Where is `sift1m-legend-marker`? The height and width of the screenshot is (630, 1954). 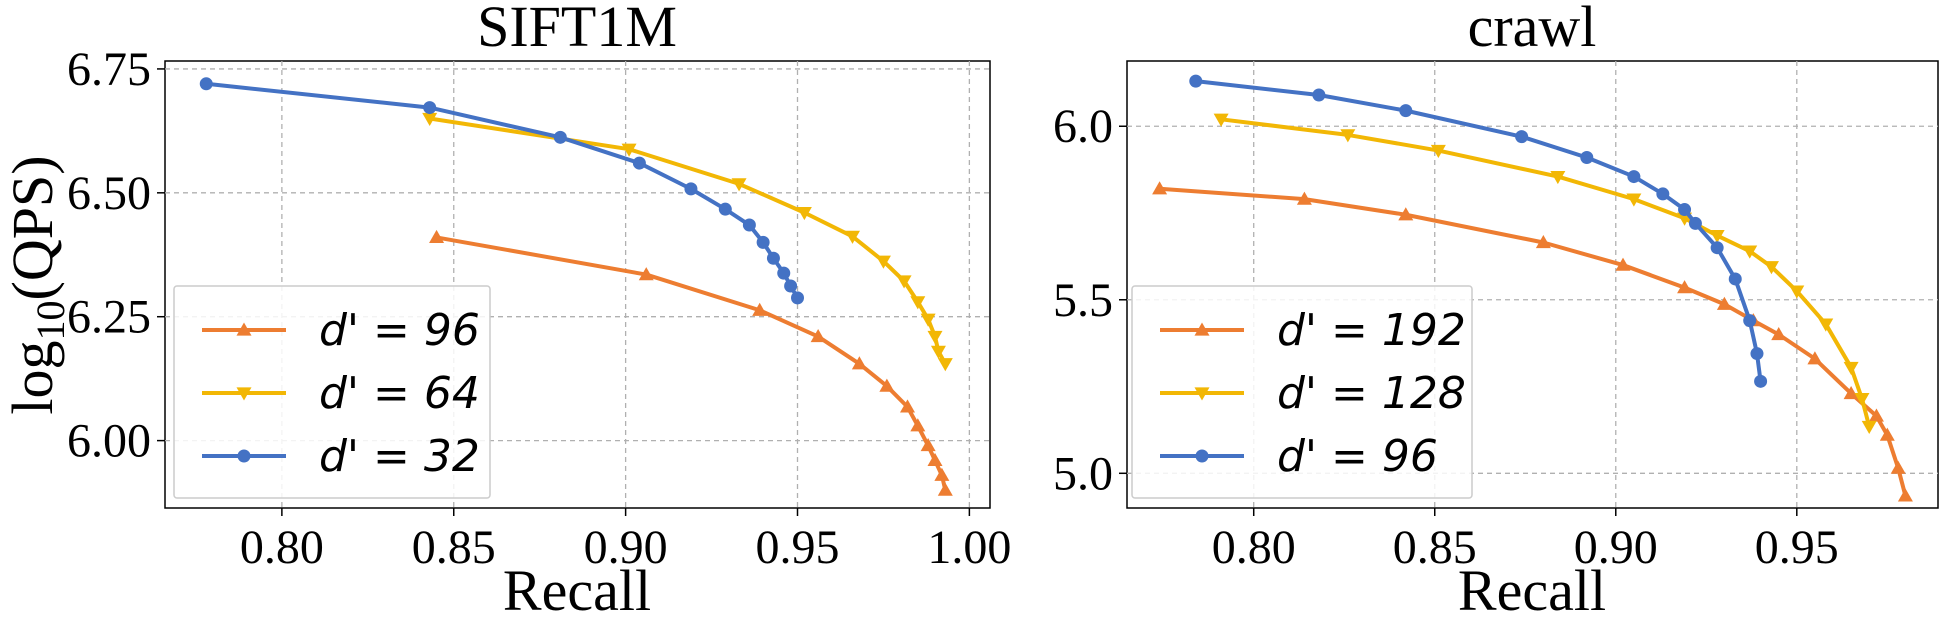 sift1m-legend-marker is located at coordinates (244, 456).